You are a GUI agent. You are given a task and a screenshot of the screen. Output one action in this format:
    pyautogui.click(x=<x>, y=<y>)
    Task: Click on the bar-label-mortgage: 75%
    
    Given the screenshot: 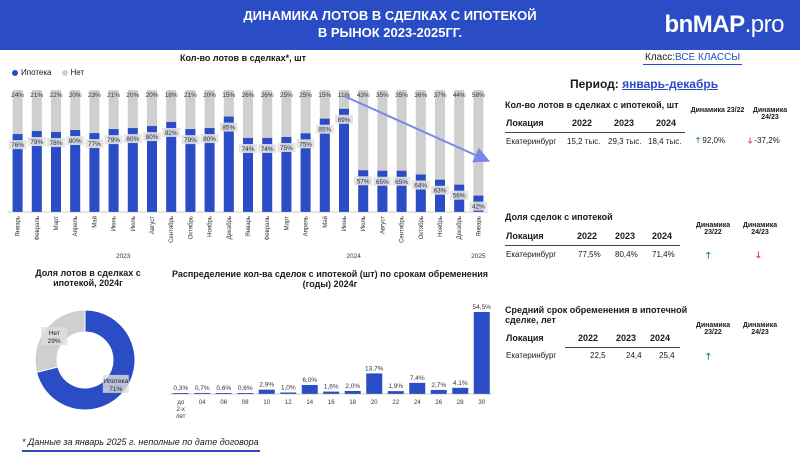 What is the action you would take?
    pyautogui.click(x=286, y=148)
    